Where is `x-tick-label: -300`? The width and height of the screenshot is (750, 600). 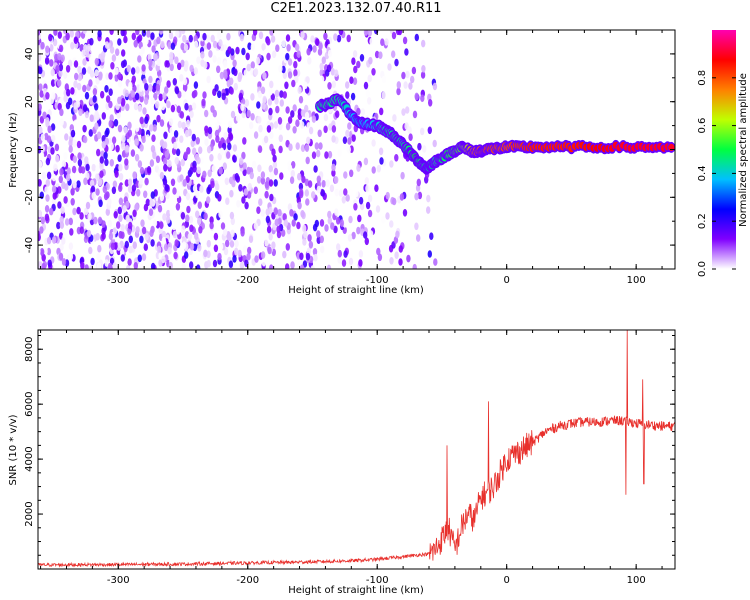
x-tick-label: -300 is located at coordinates (118, 280).